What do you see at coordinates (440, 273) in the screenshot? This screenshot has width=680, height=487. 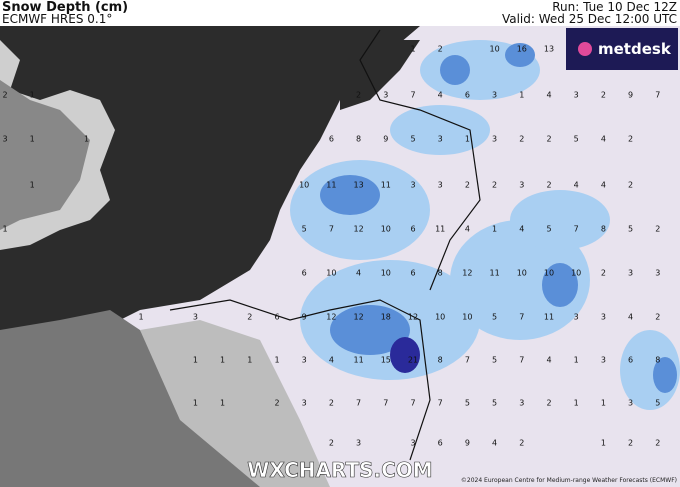 I see `snow-value: 8` at bounding box center [440, 273].